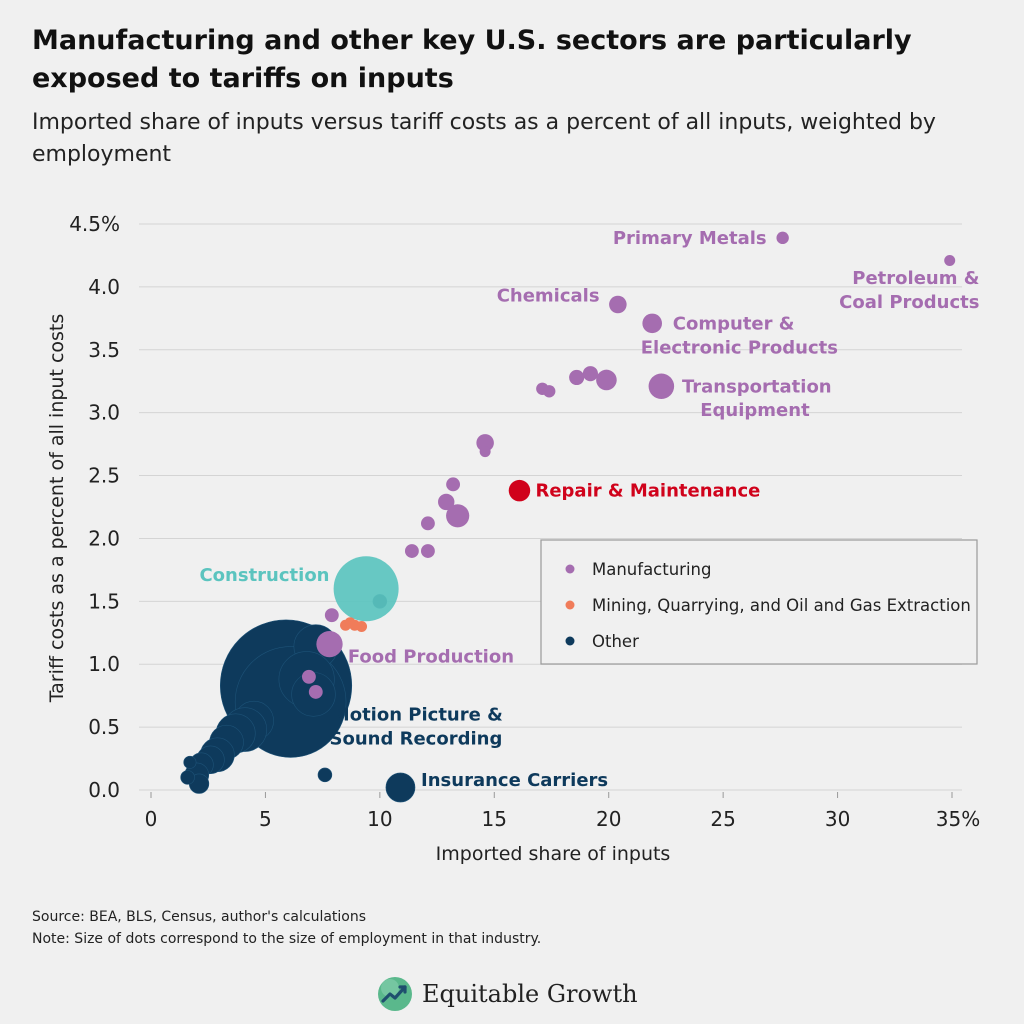 The image size is (1024, 1024). I want to click on y-tick-label: 1.0, so click(104, 664).